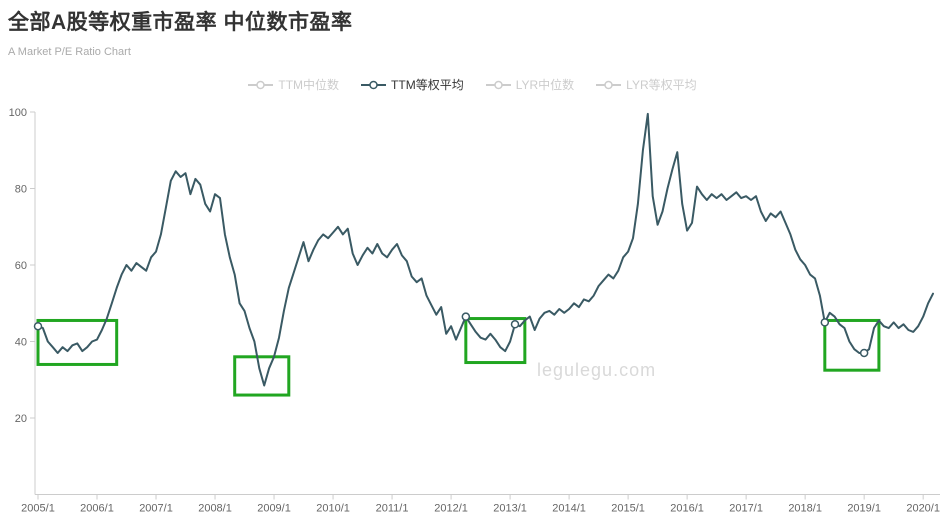 This screenshot has height=518, width=945. I want to click on y-axis-tick-label: 20, so click(21, 419).